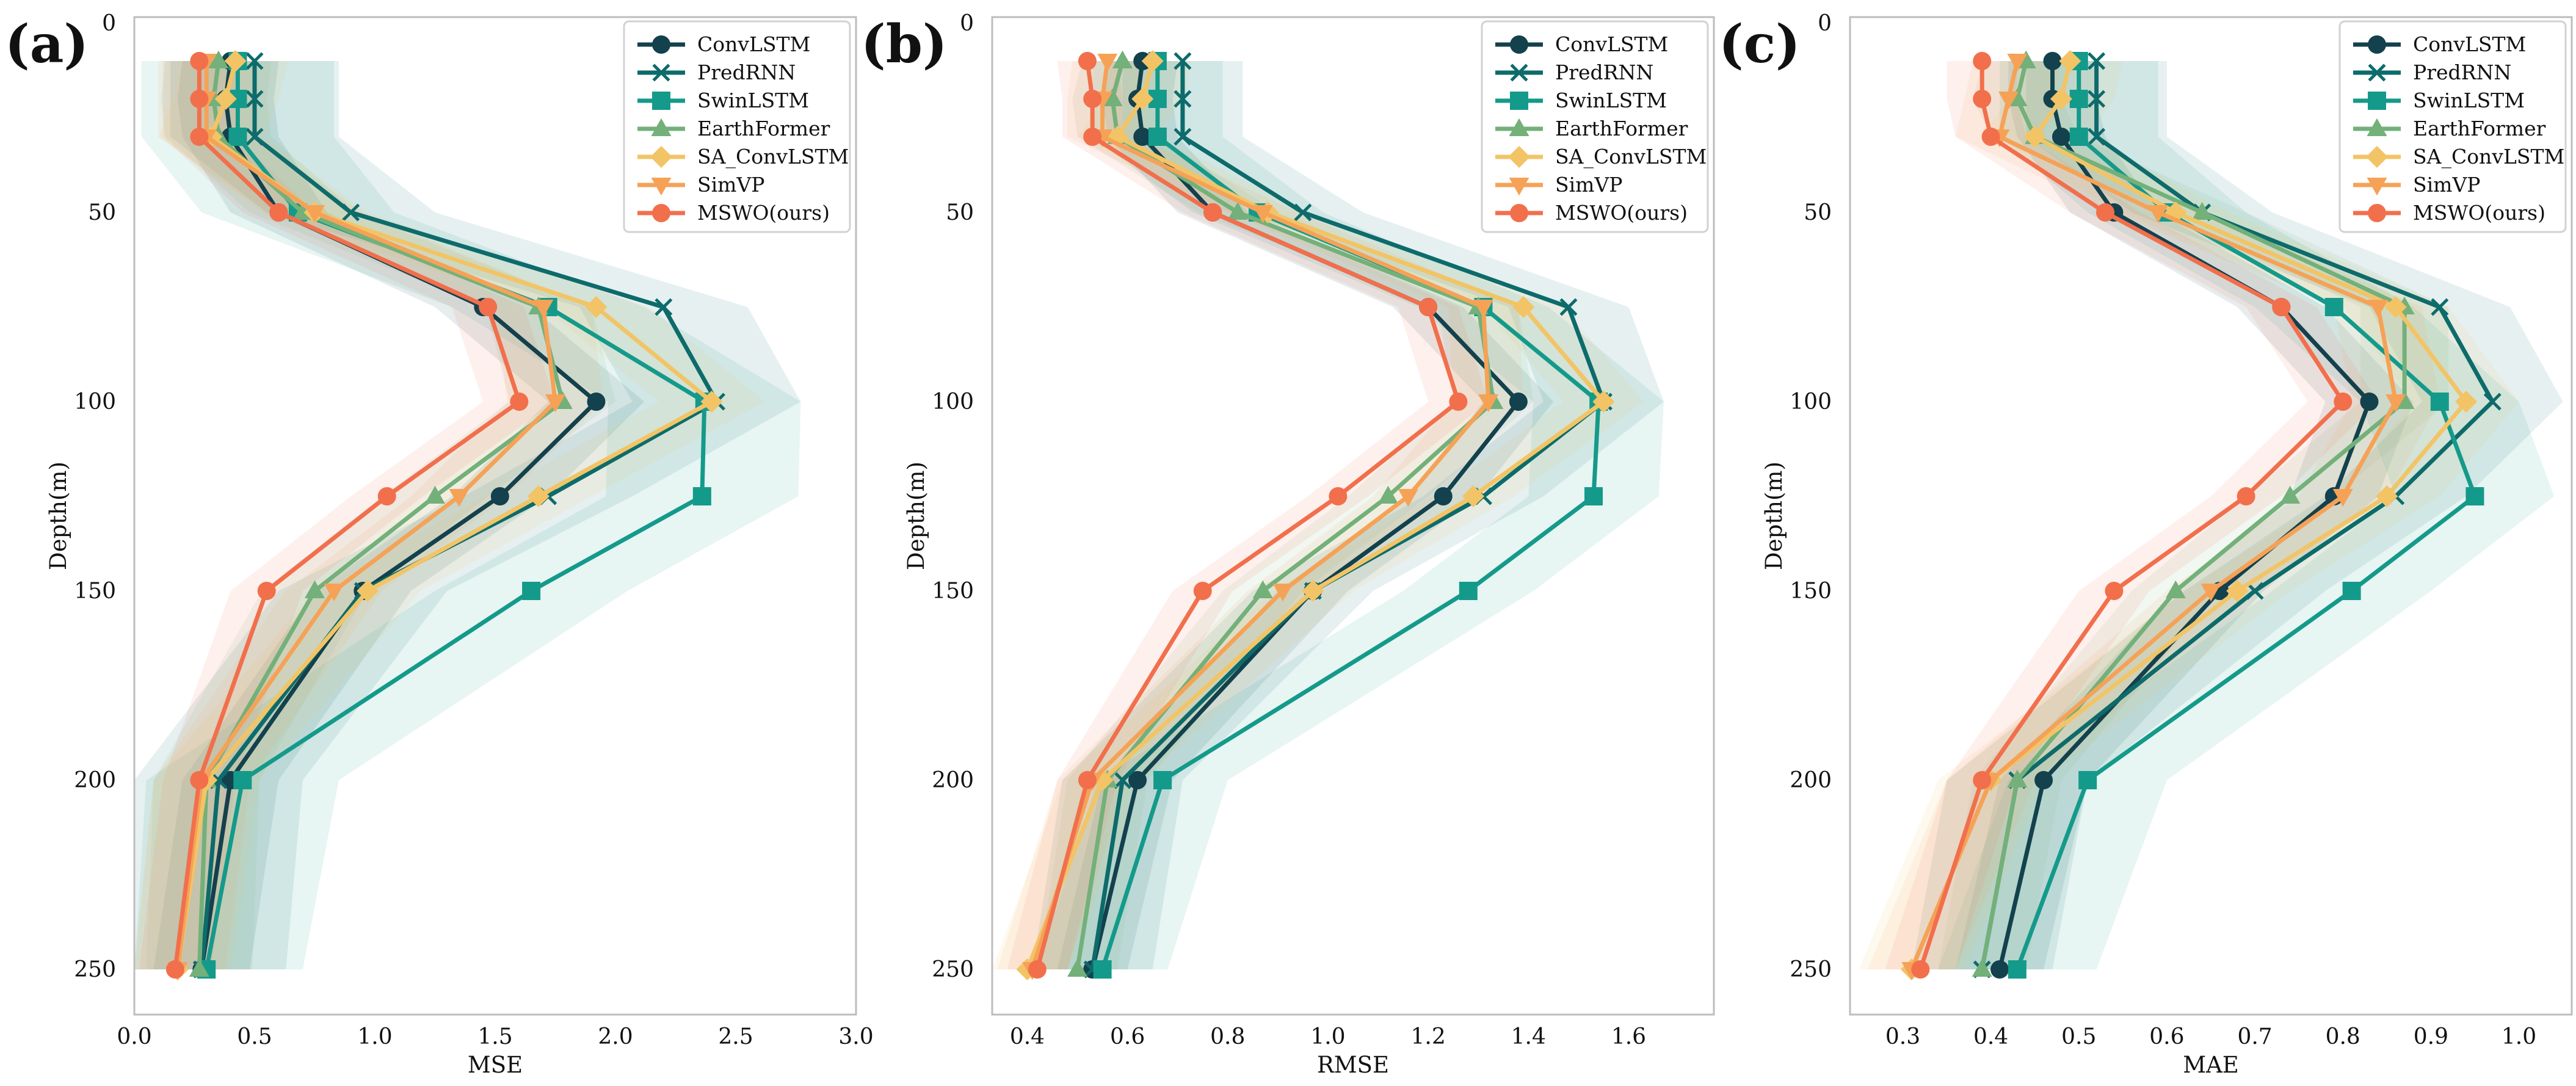 The height and width of the screenshot is (1086, 2576). What do you see at coordinates (1528, 1036) in the screenshot?
I see `x-tick-label: 1.4` at bounding box center [1528, 1036].